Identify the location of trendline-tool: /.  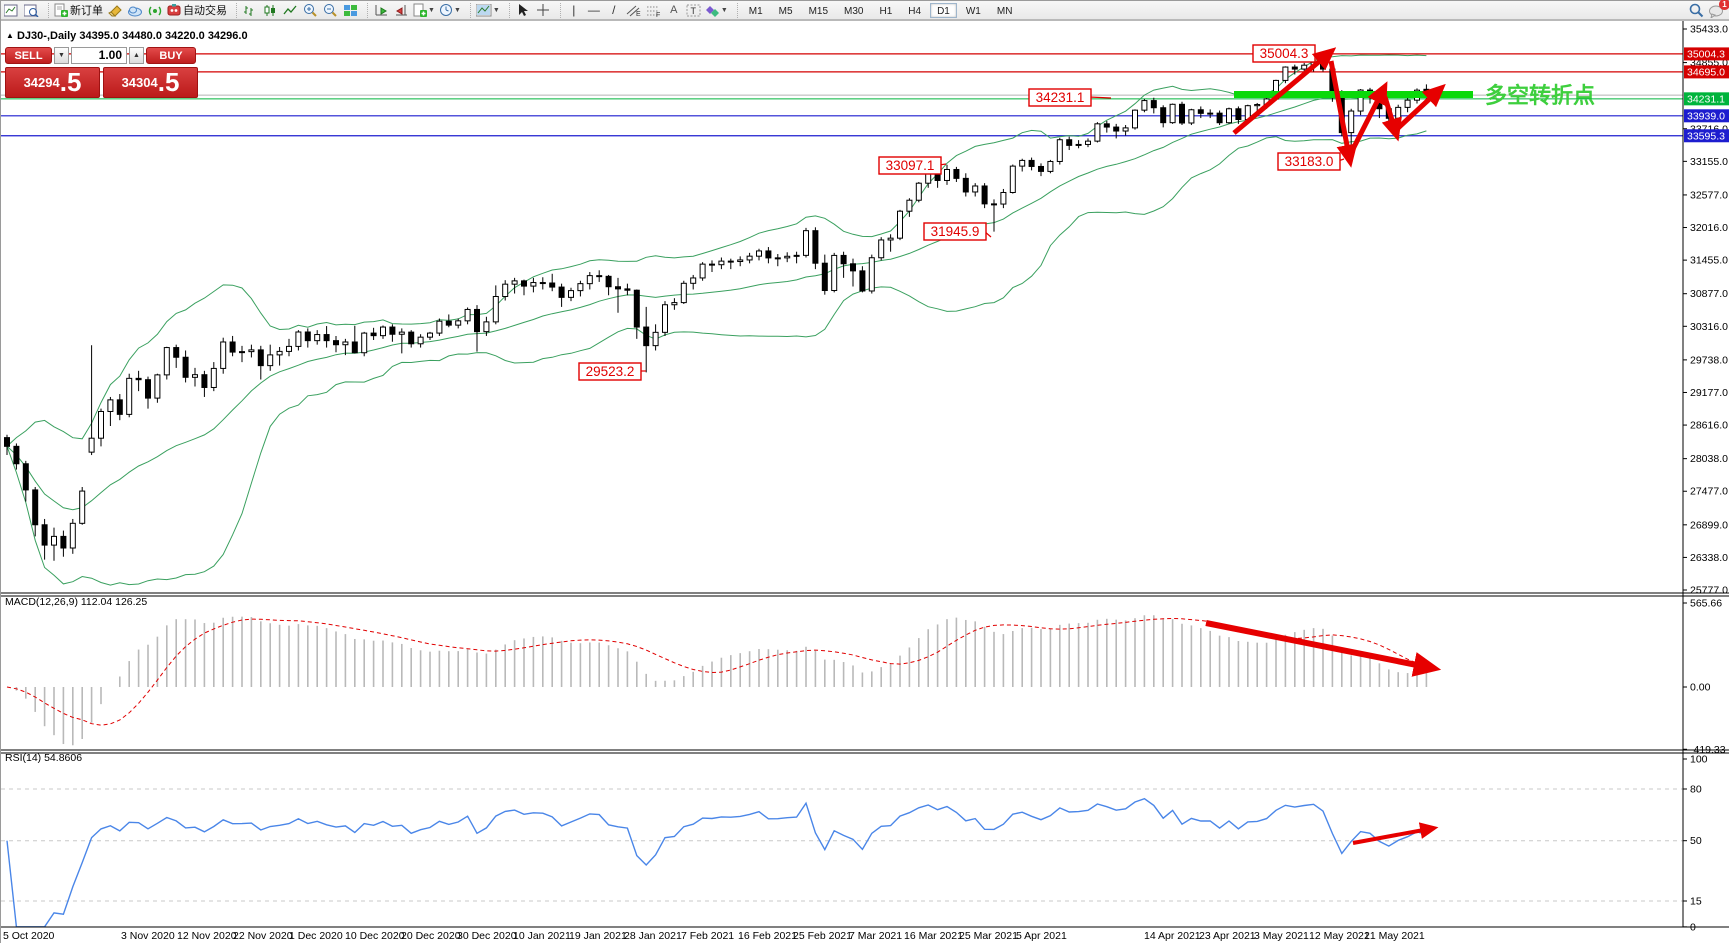
(614, 10).